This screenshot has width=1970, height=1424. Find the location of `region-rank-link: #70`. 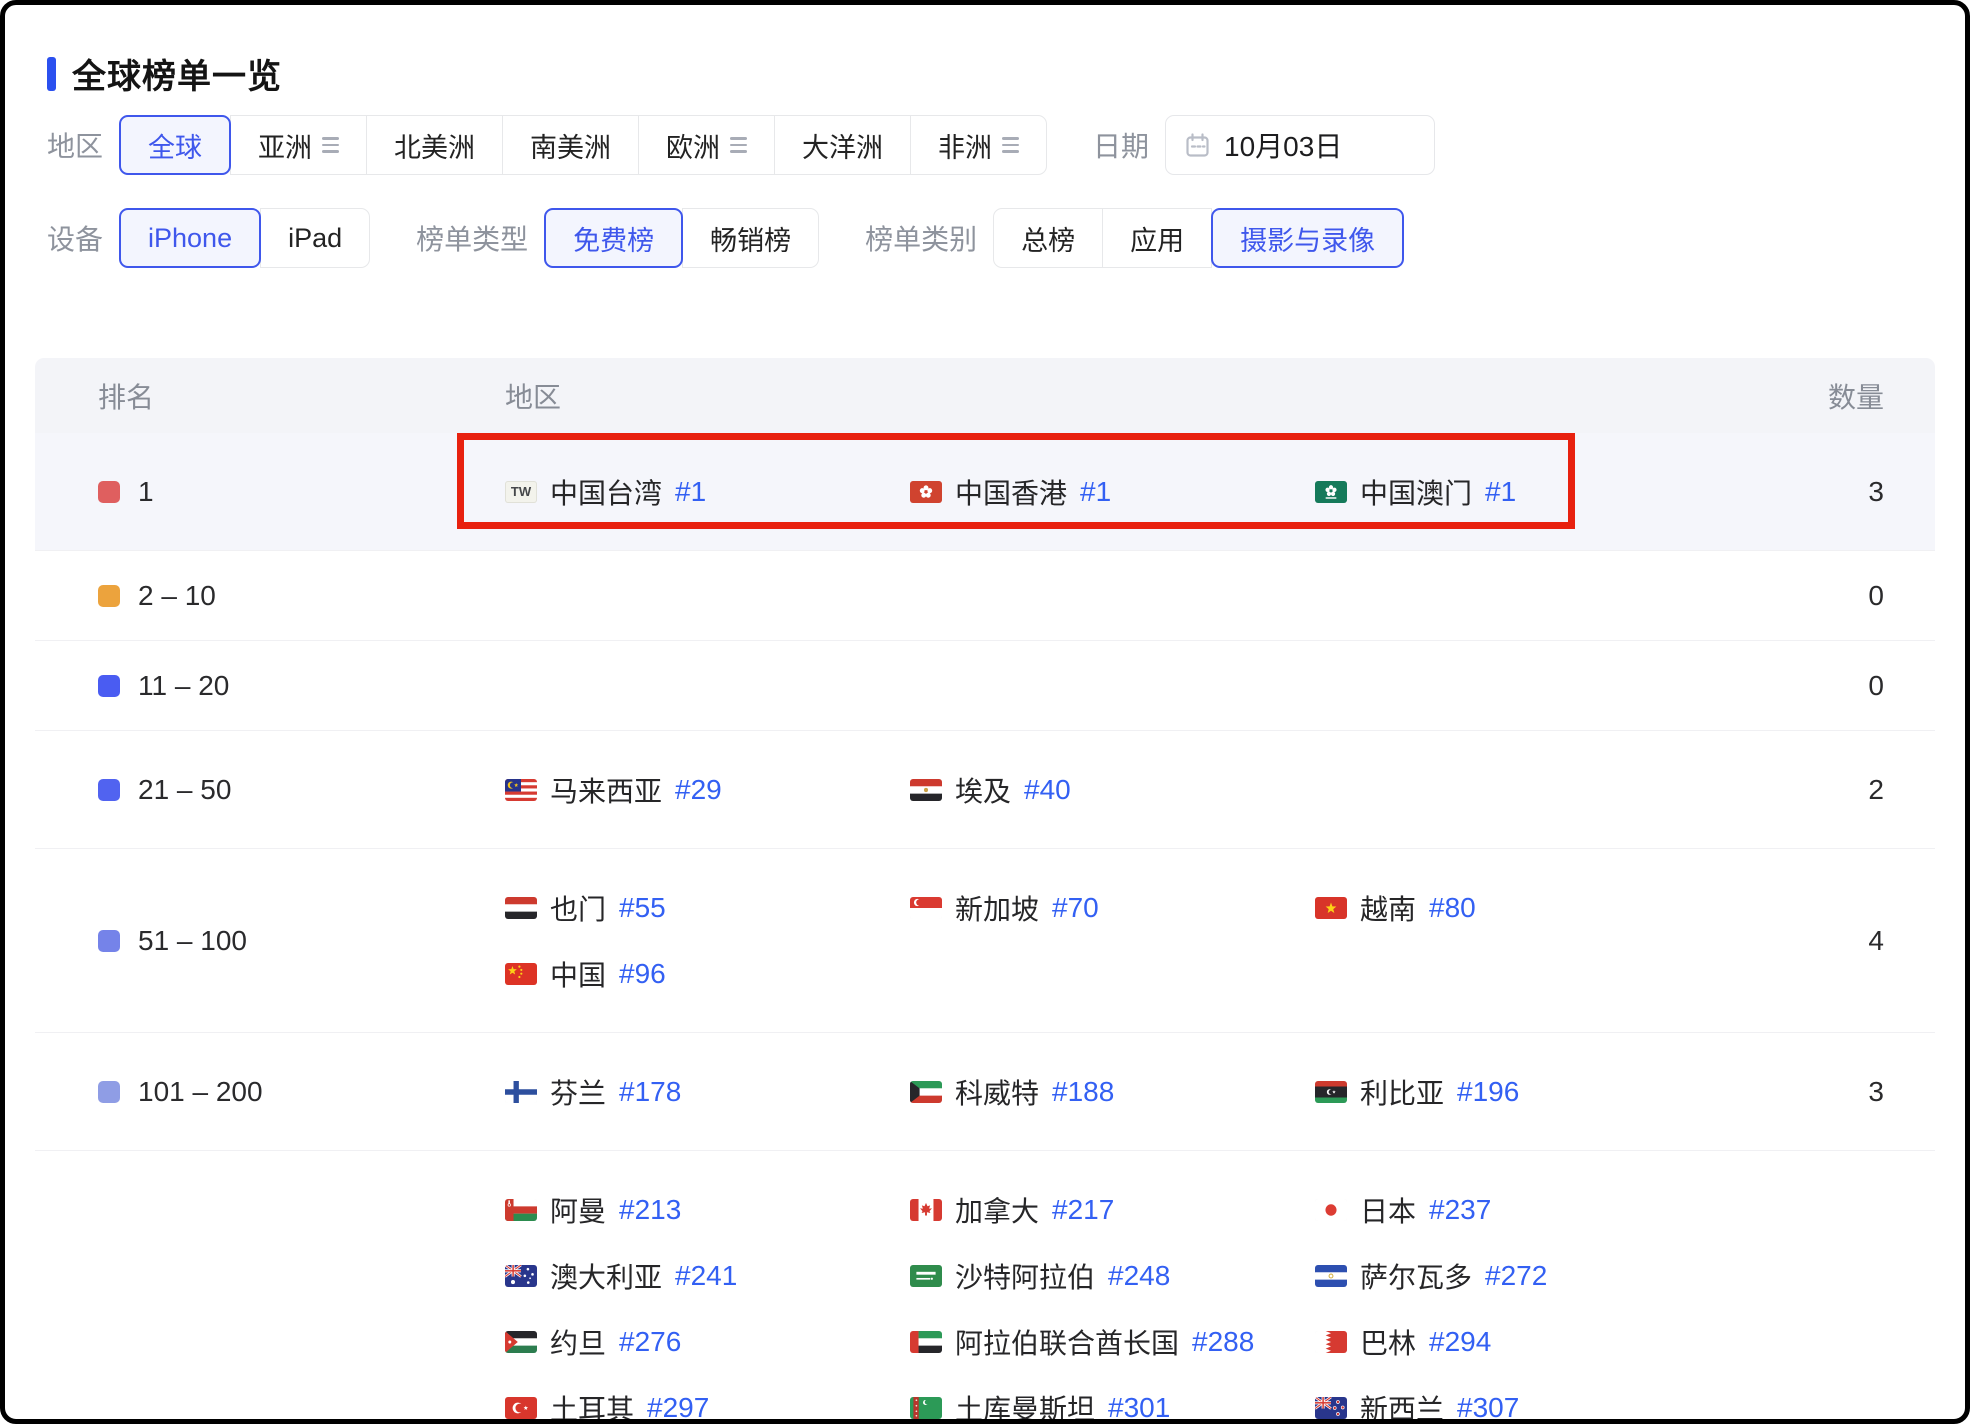

region-rank-link: #70 is located at coordinates (1075, 907).